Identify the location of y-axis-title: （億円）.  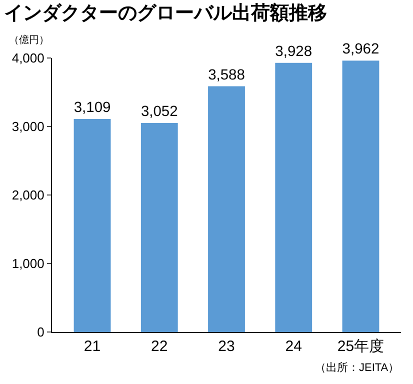
(29, 40).